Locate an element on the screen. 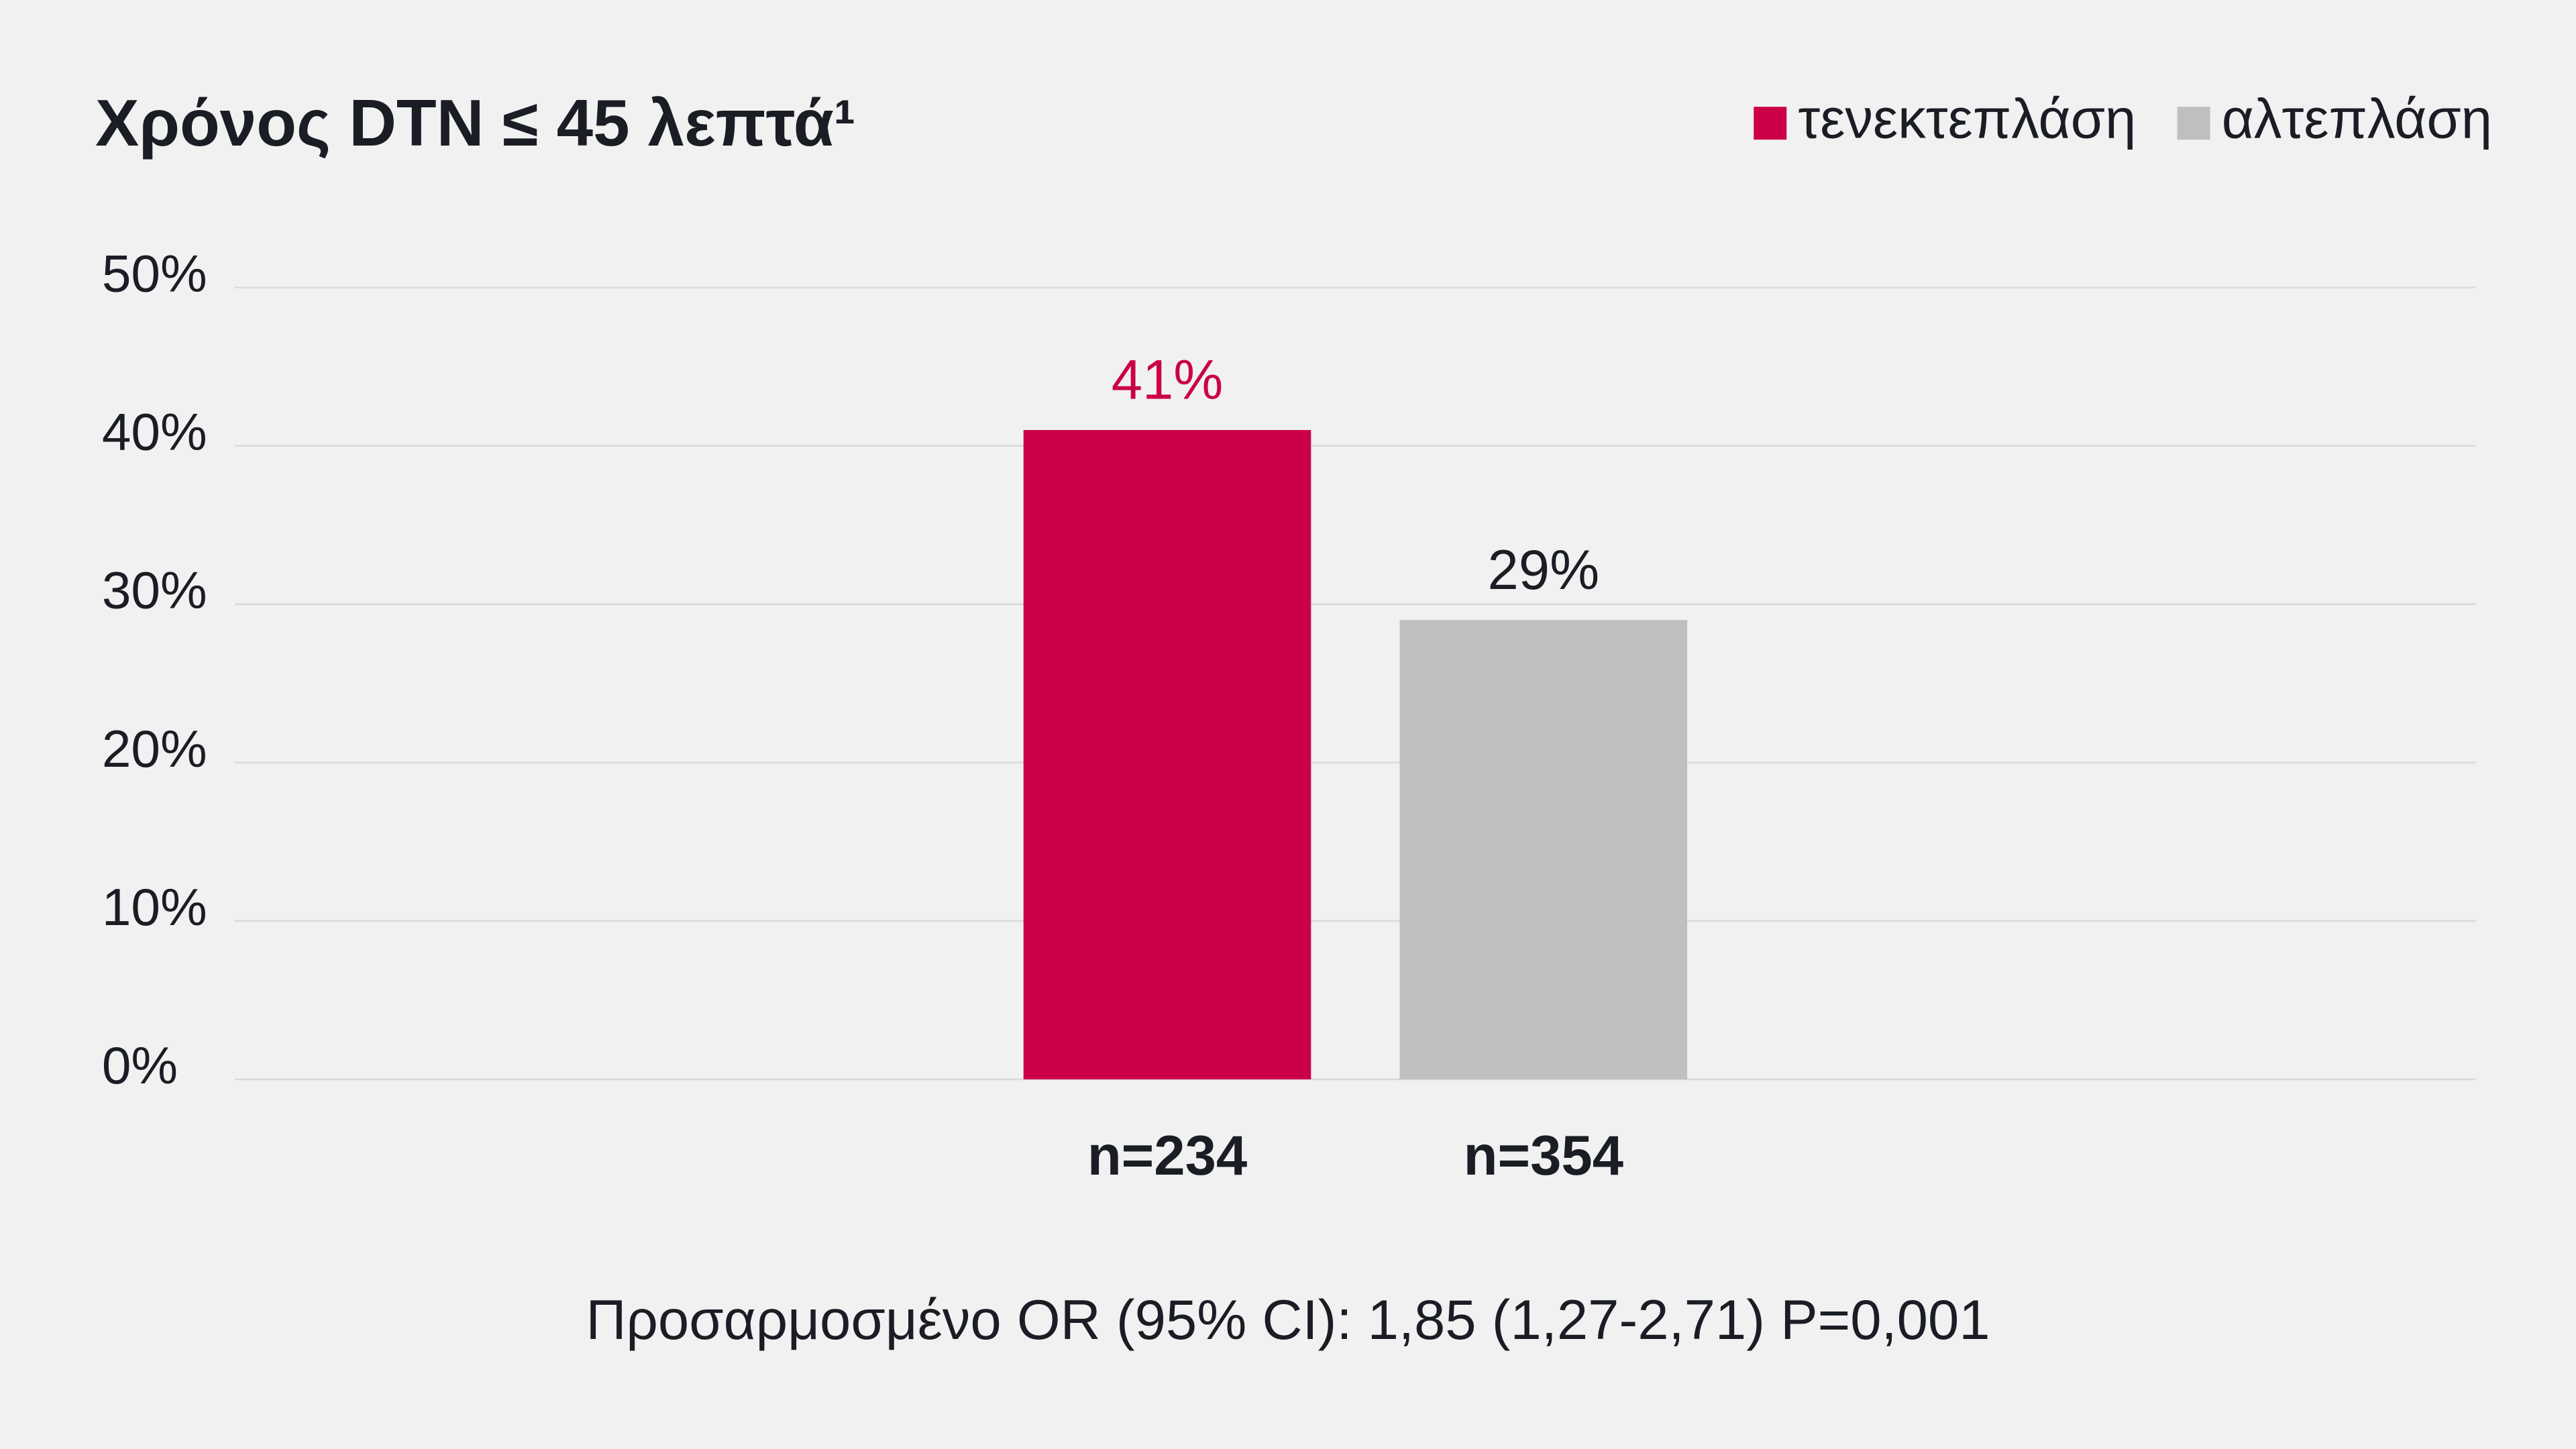 The image size is (2576, 1449). y-tick-label: 20% is located at coordinates (154, 748).